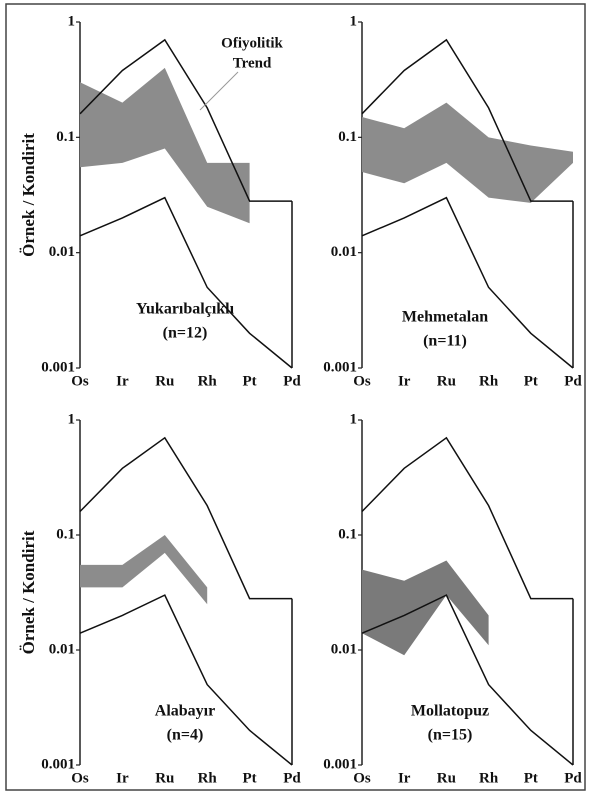  I want to click on panel-label: Yukarıbalçıklı, so click(185, 309).